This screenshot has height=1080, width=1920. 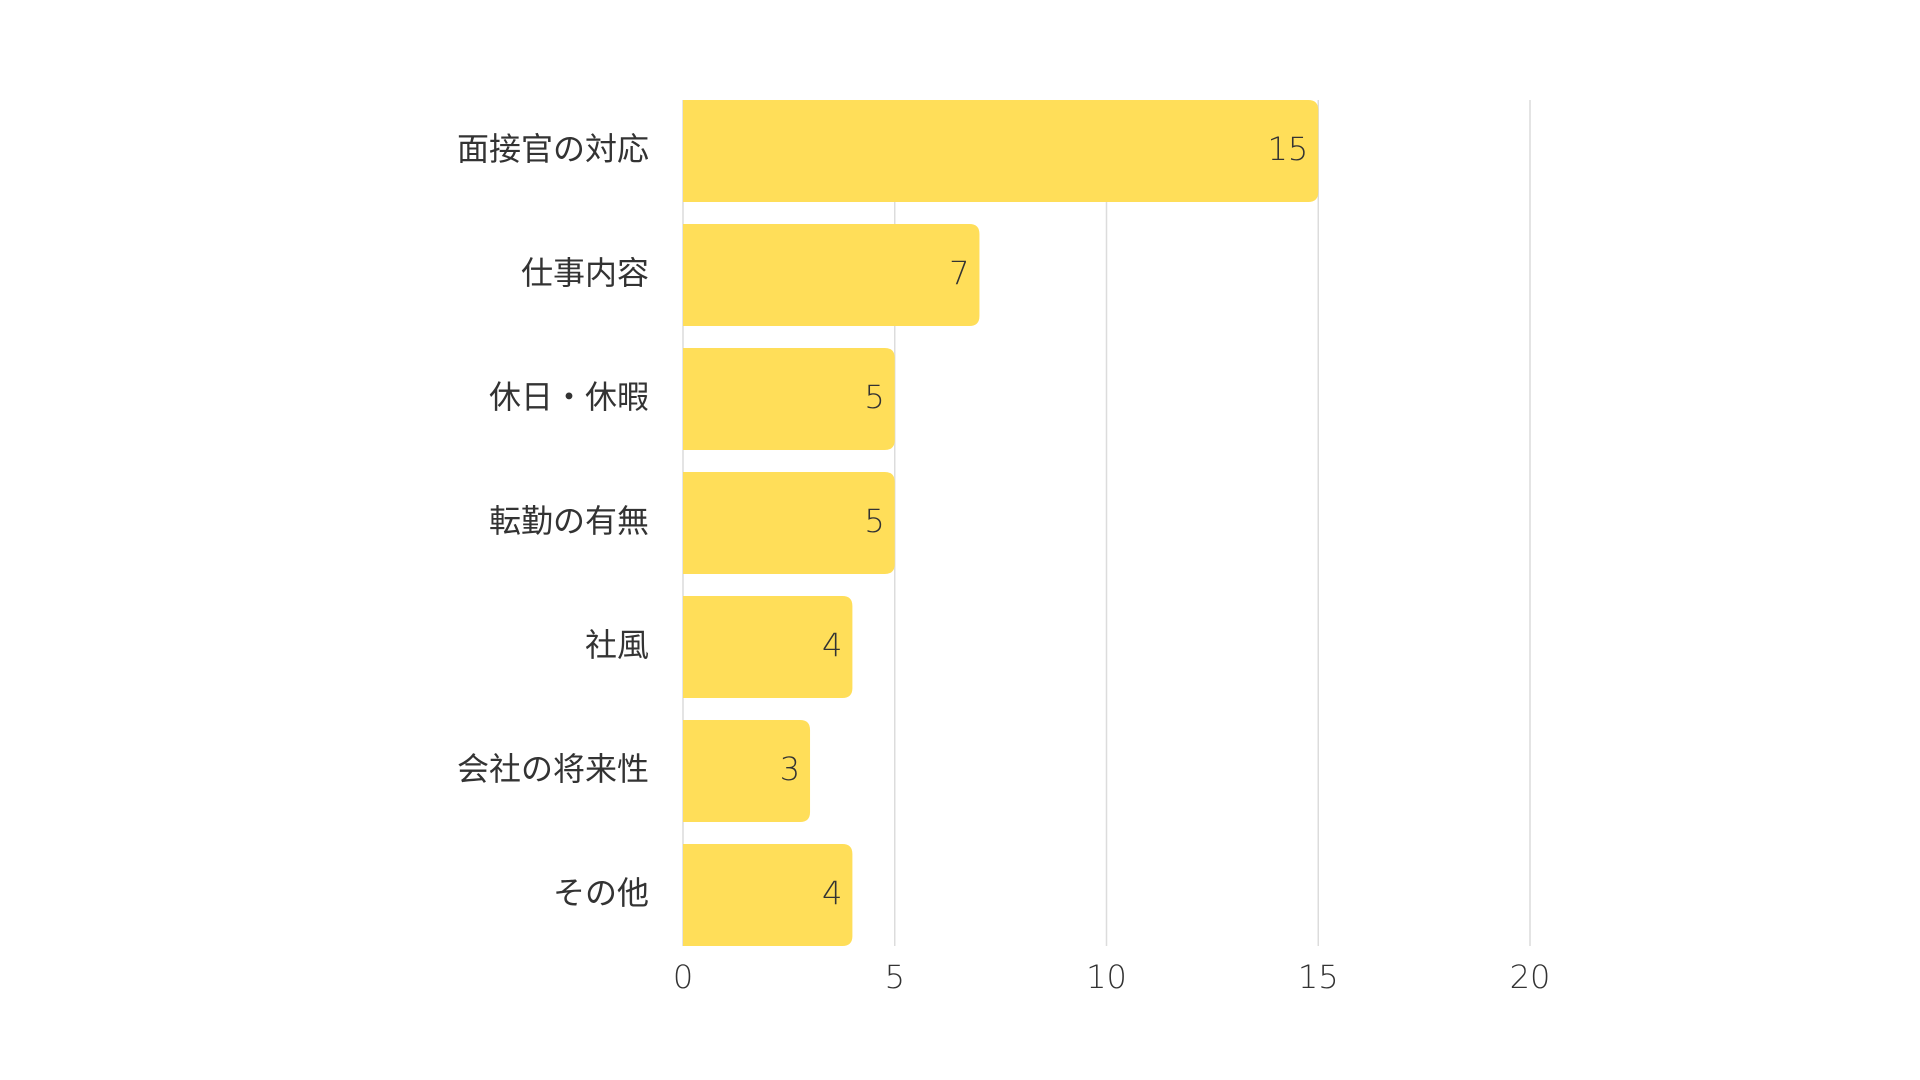 What do you see at coordinates (553, 769) in the screenshot?
I see `y-tick-label: 会社の将来性` at bounding box center [553, 769].